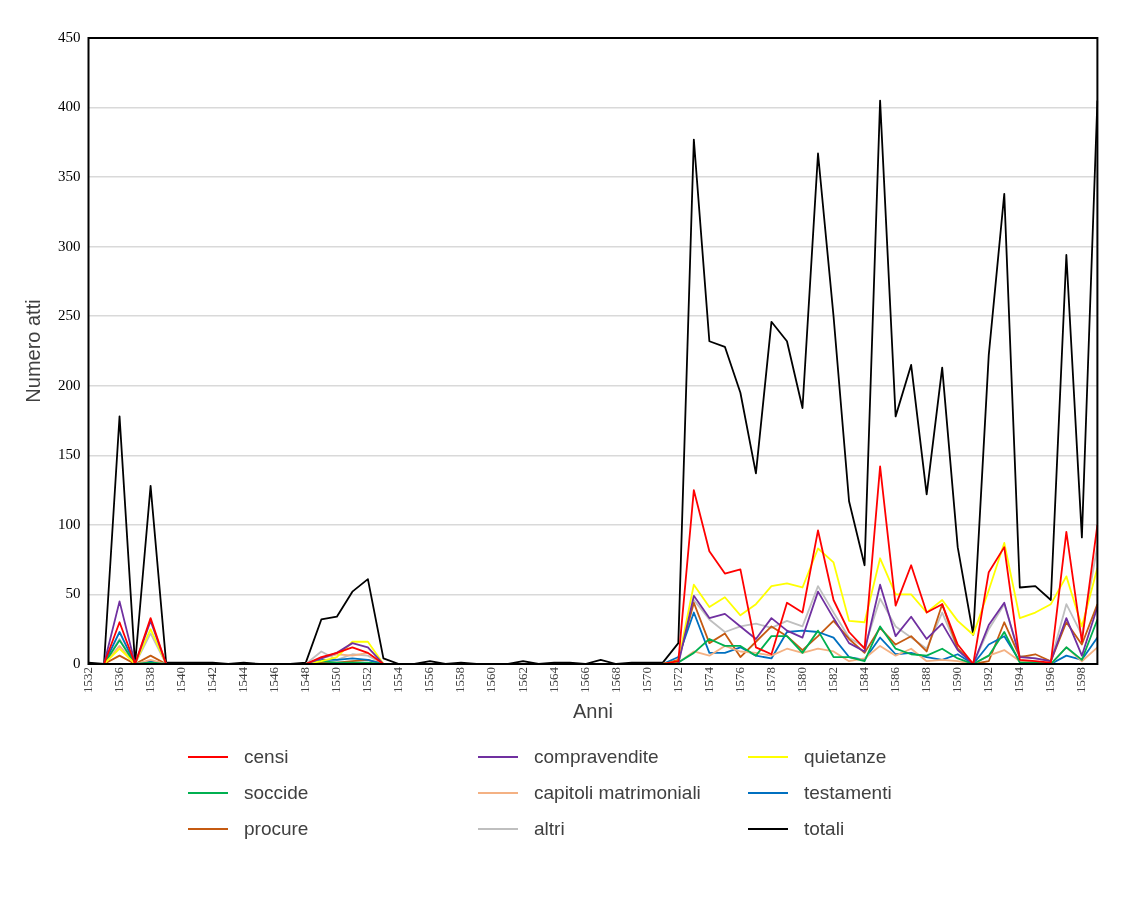 The image size is (1124, 899). What do you see at coordinates (646, 680) in the screenshot?
I see `x-tick-label: 1570` at bounding box center [646, 680].